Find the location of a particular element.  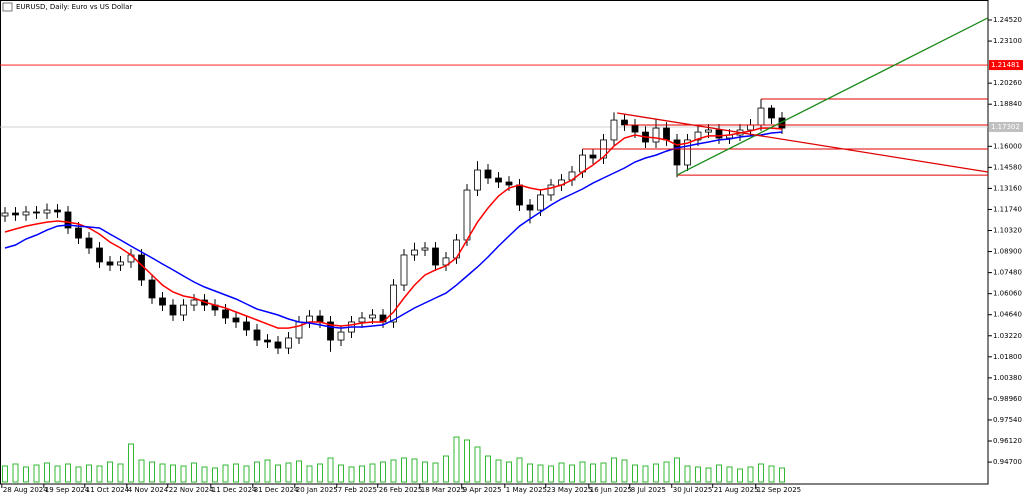

x-tick-label: 9 Apr 2025 is located at coordinates (482, 490).